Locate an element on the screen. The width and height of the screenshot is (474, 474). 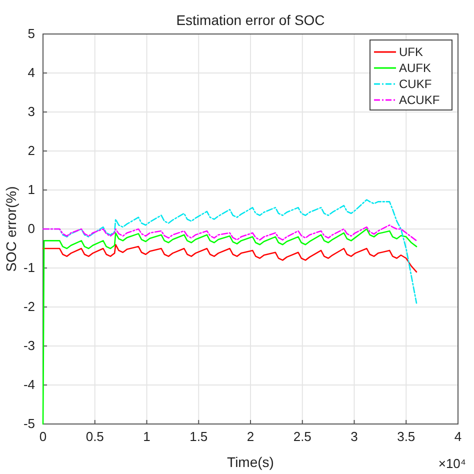
x-tick-label: 1.5 is located at coordinates (199, 436).